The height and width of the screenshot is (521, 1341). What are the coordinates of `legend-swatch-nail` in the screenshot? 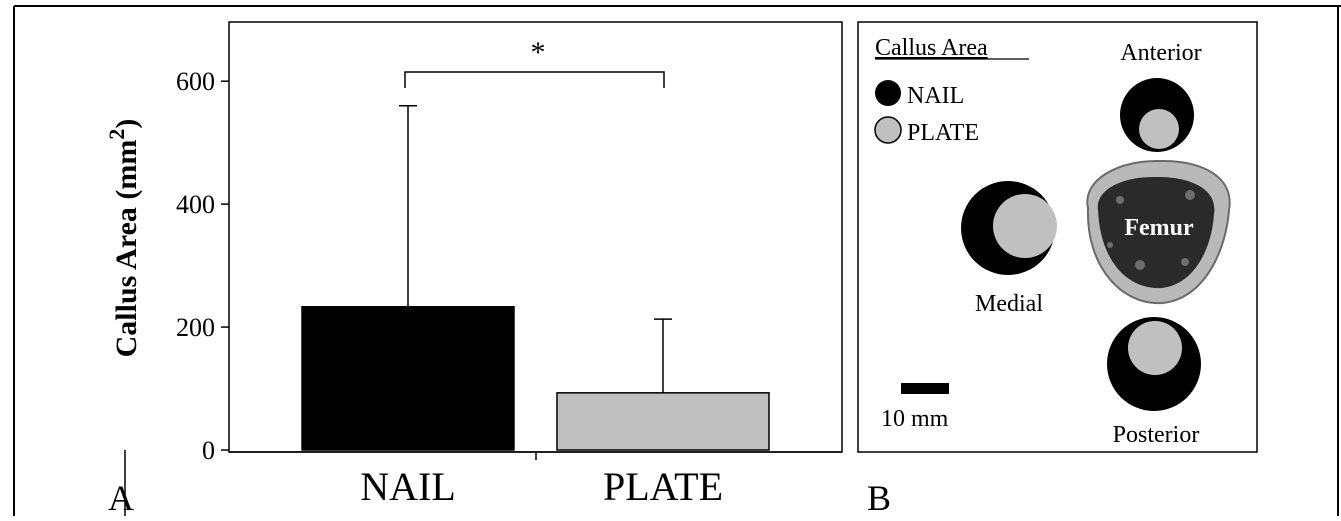 It's located at (888, 93).